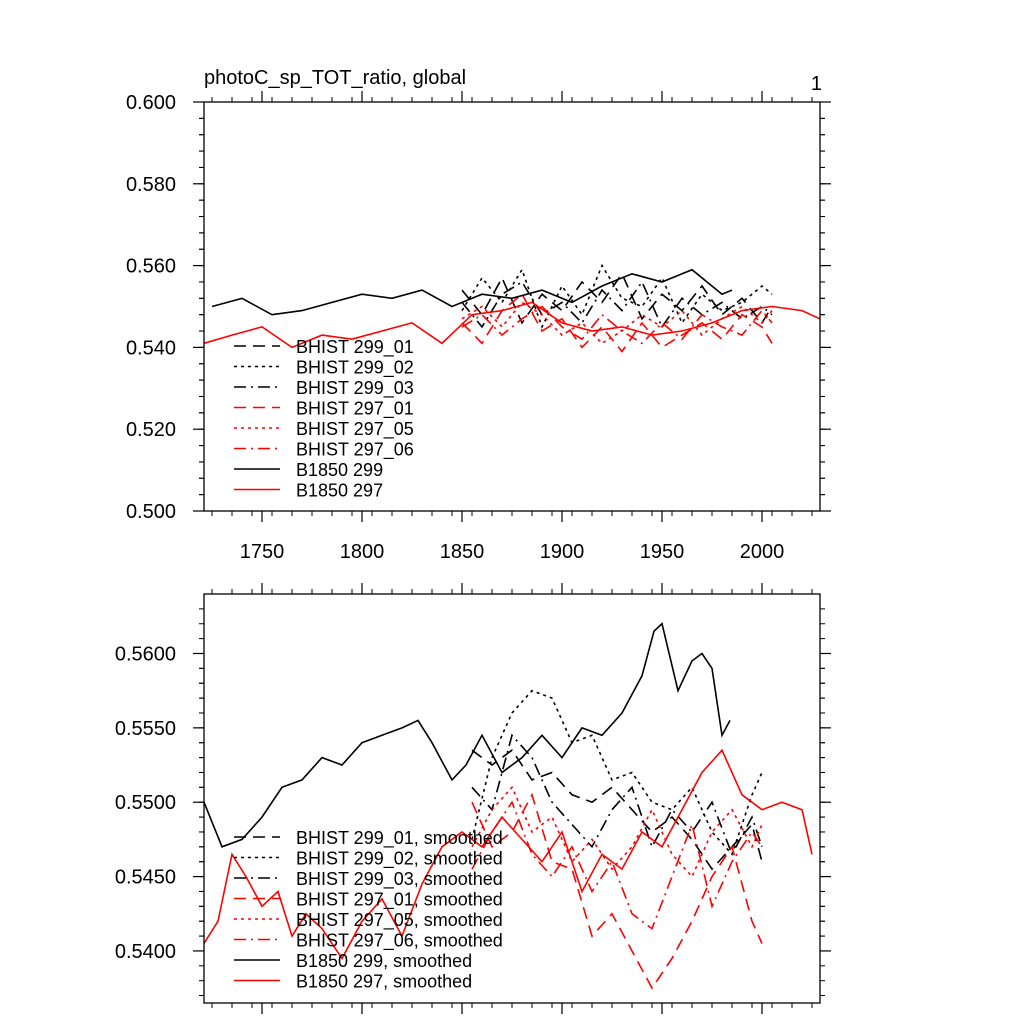  I want to click on y-tick-label: 0.580, so click(151, 185).